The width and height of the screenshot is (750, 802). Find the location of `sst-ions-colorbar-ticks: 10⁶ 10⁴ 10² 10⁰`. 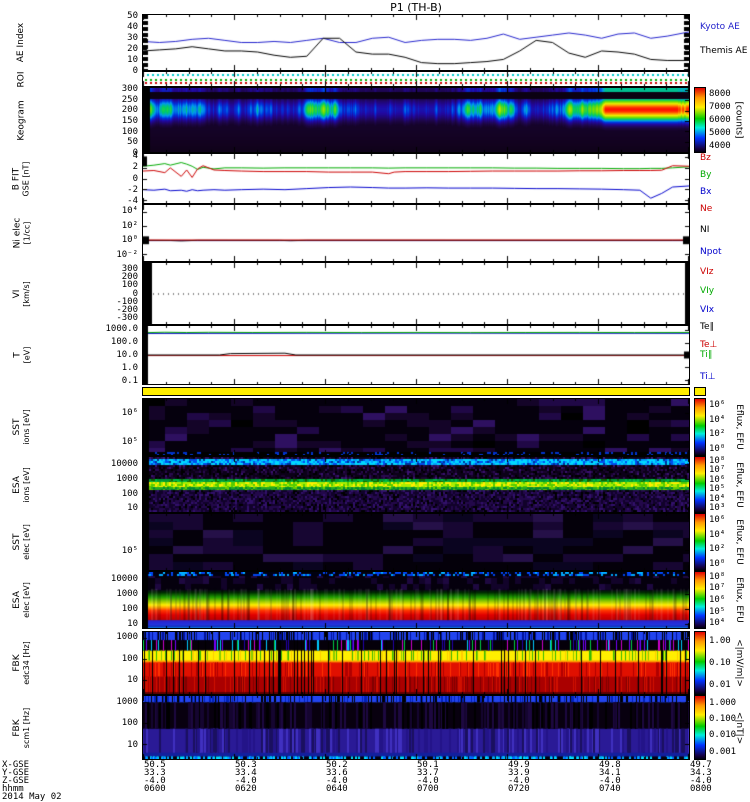

sst-ions-colorbar-ticks: 10⁶ 10⁴ 10² 10⁰ is located at coordinates (729, 427).